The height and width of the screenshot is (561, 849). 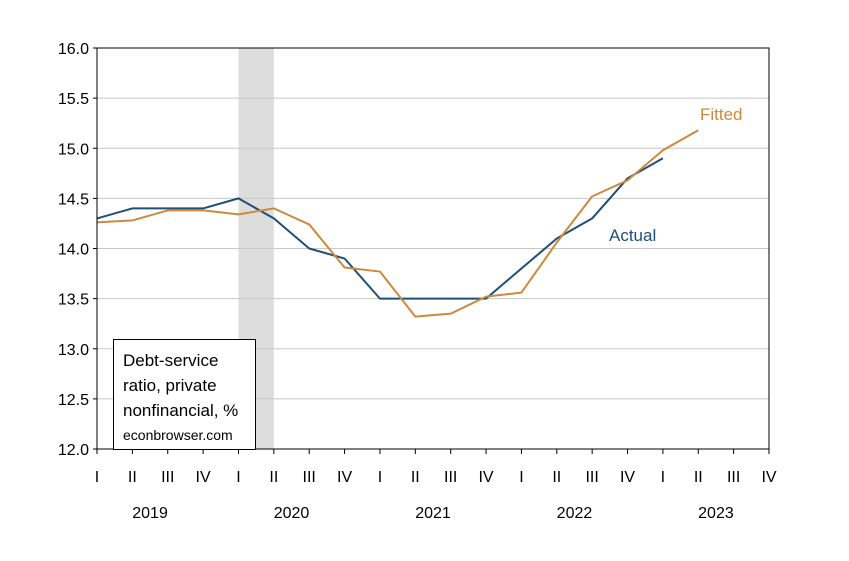 I want to click on year-label: 2021, so click(x=433, y=513).